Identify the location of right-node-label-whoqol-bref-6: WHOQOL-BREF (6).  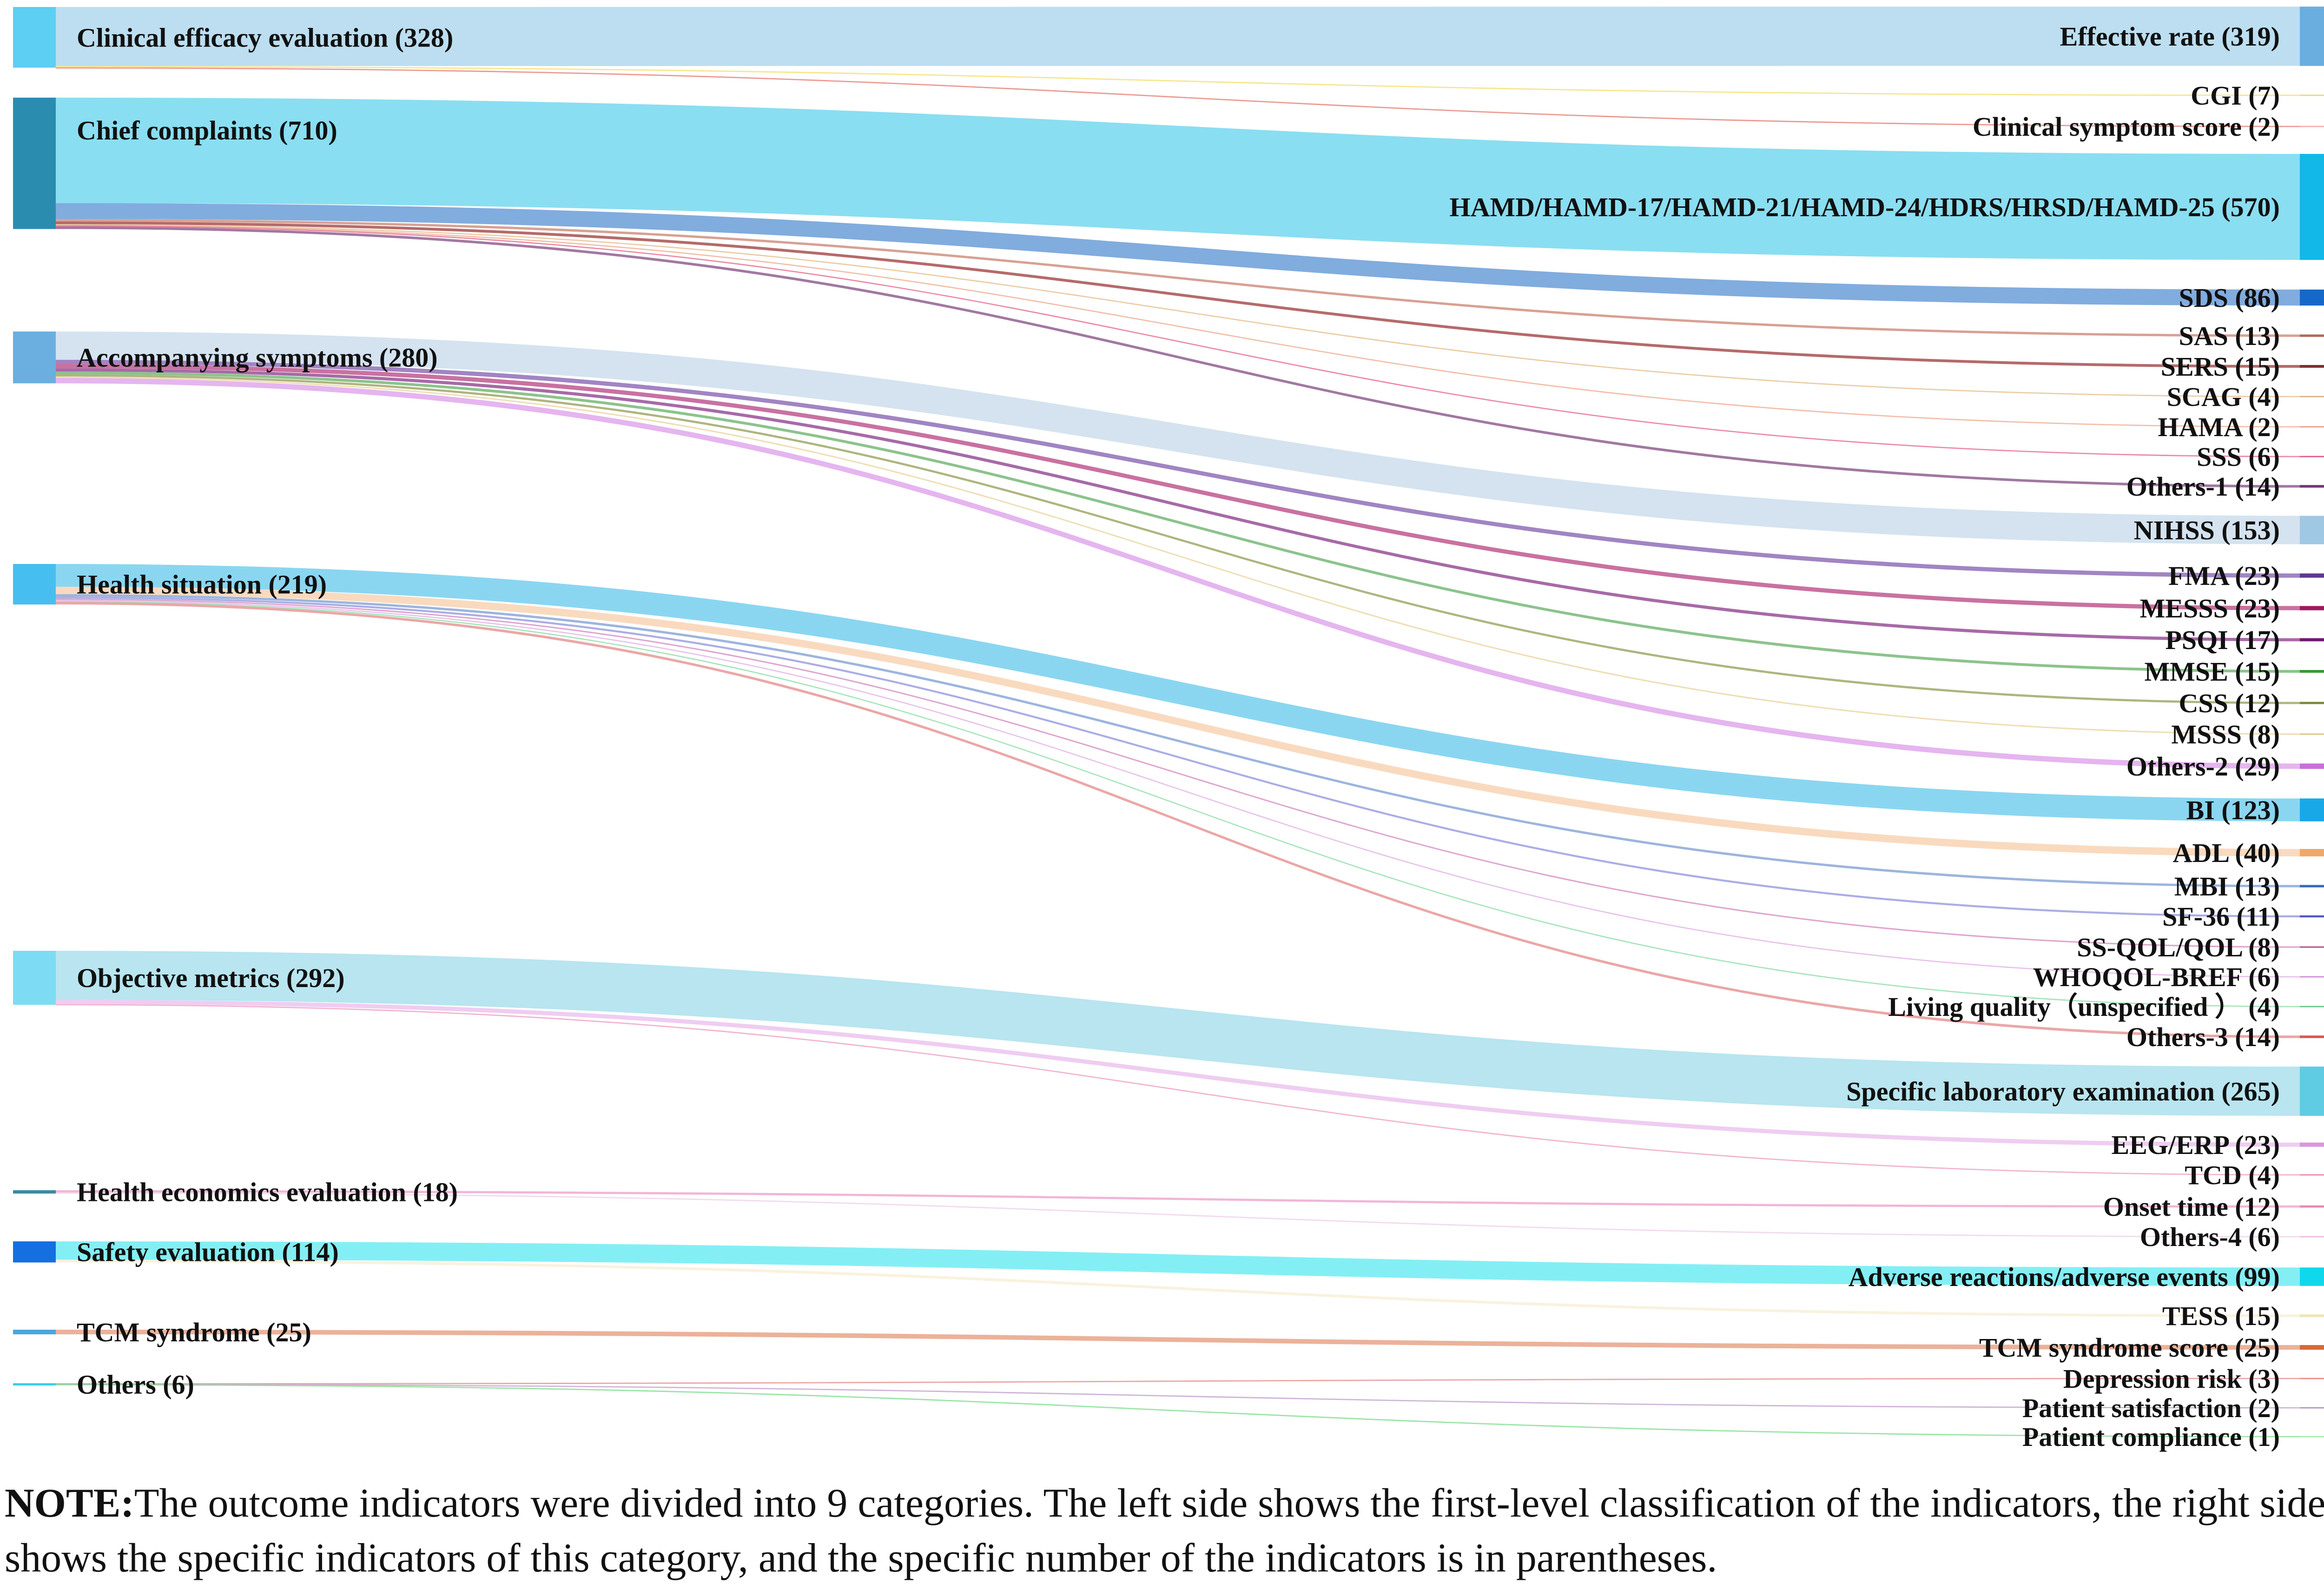
(2156, 977).